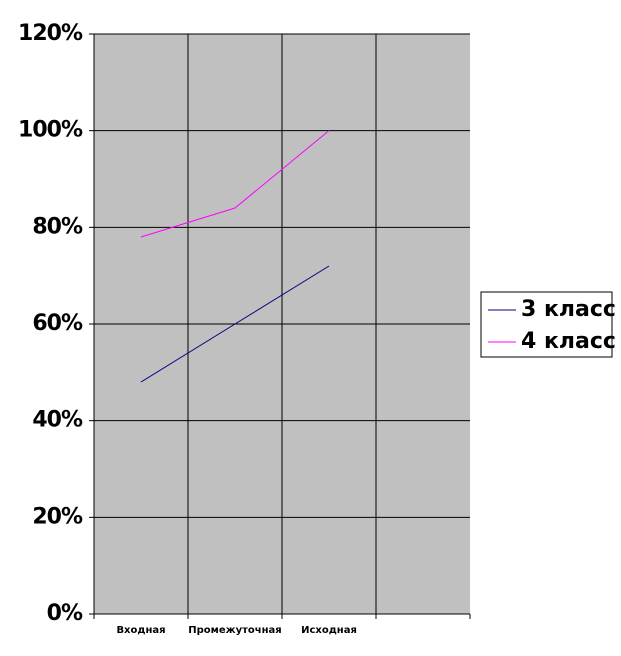 This screenshot has width=621, height=656. What do you see at coordinates (57, 226) in the screenshot?
I see `y-tick-label: 80%` at bounding box center [57, 226].